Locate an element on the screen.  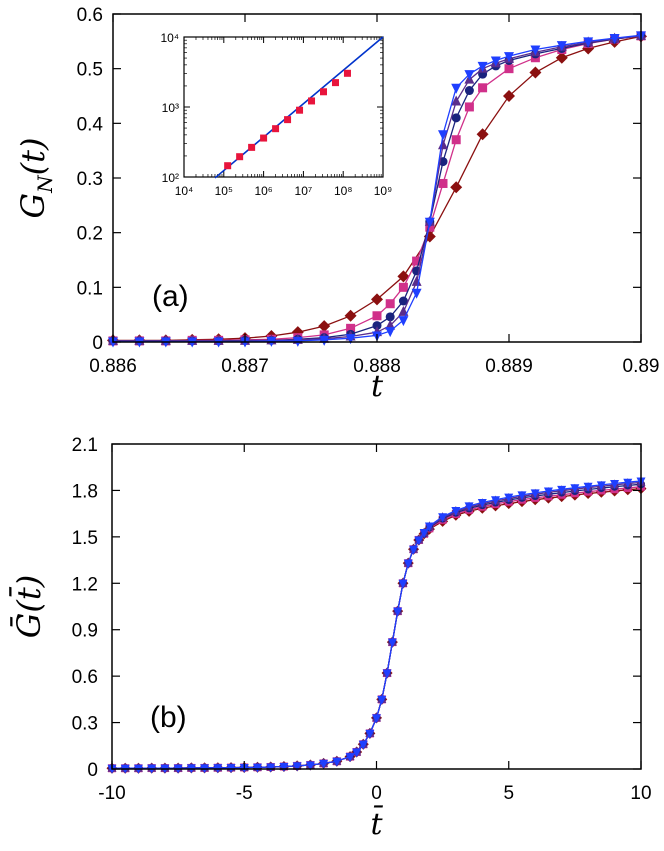
inset-chart: 10⁴ 10⁵ 10⁶ 10⁷ 10⁸ 10⁹ 10² 10³ 10⁴ is located at coordinates (276, 114).